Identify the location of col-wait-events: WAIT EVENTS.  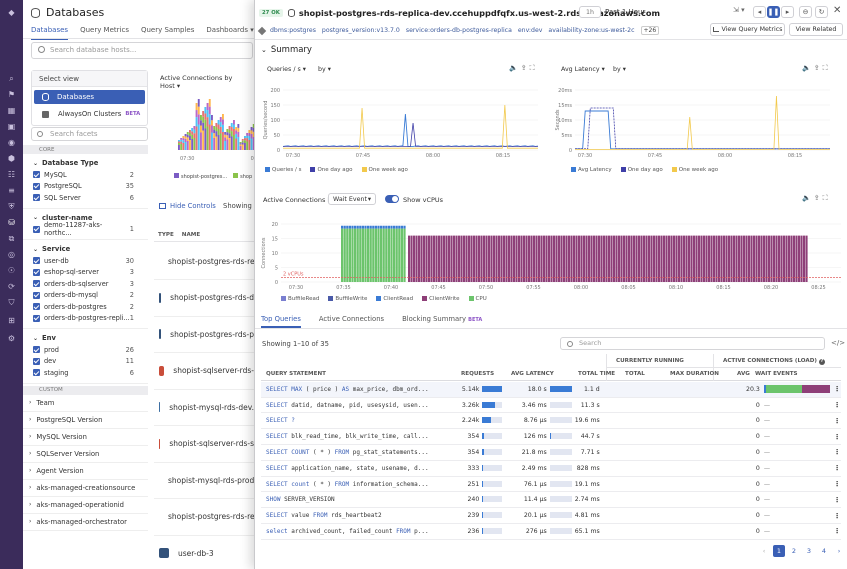
(776, 374).